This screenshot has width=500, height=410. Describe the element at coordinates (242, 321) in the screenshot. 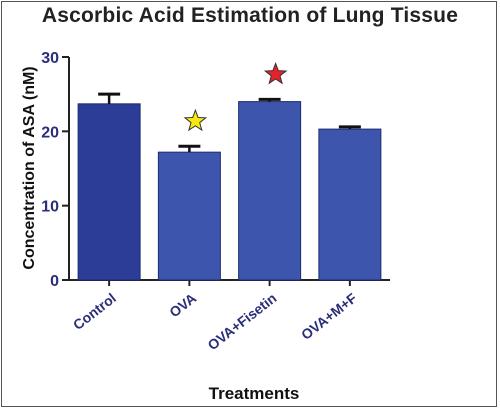

I see `x-tick-label: OVA+Fisetin` at that location.